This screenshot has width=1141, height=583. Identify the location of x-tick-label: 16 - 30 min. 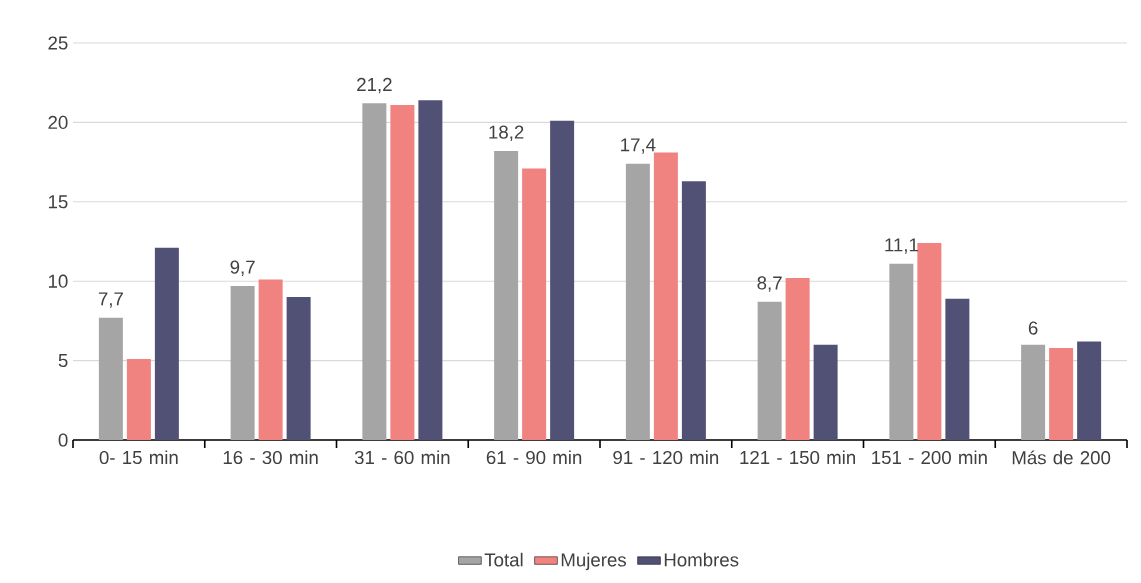
(270, 457).